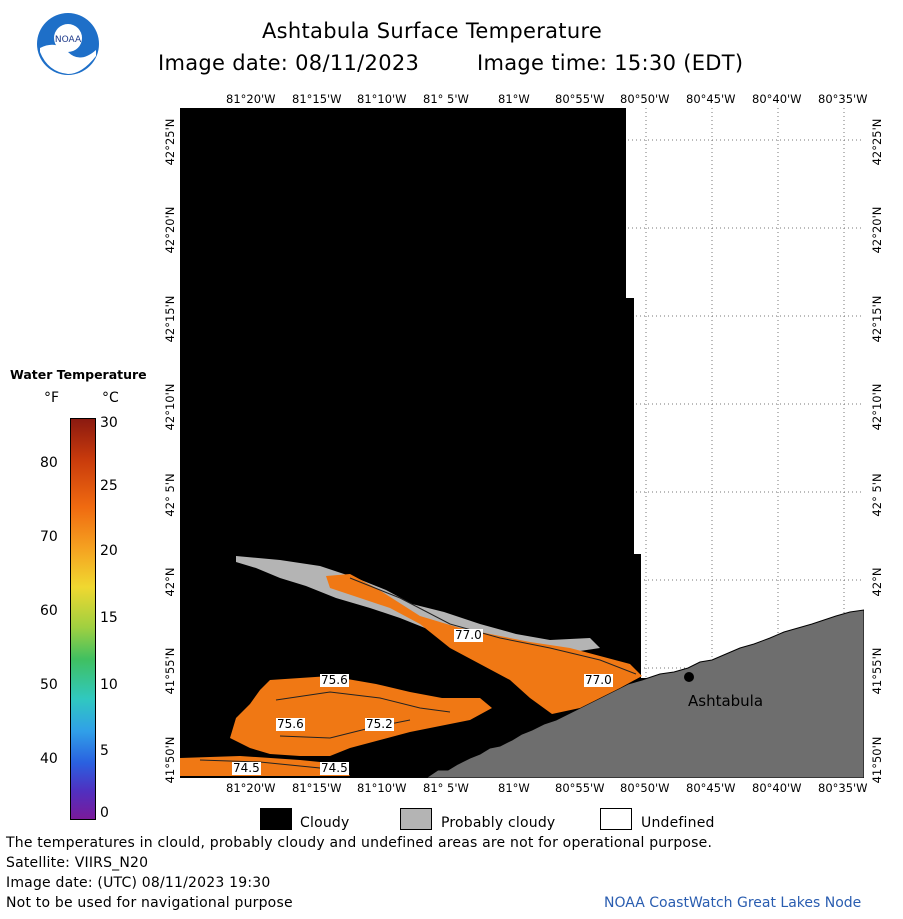 The height and width of the screenshot is (919, 903). What do you see at coordinates (498, 823) in the screenshot?
I see `key-label-probably-cloudy: Probably cloudy` at bounding box center [498, 823].